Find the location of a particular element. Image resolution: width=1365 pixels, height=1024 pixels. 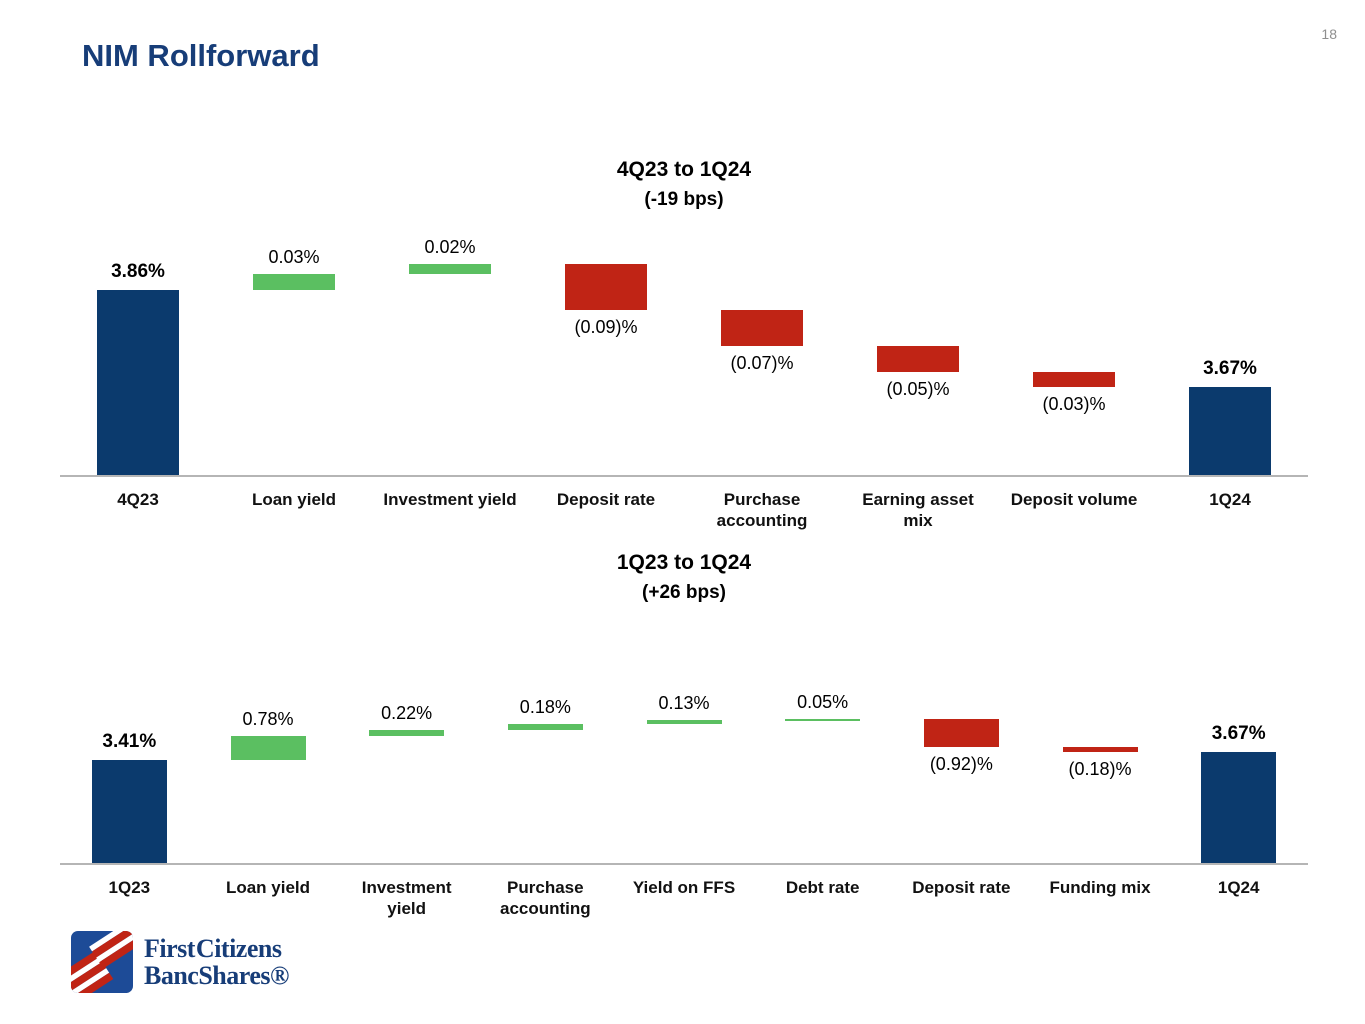

bar-value-label: 3.41% is located at coordinates (129, 741).